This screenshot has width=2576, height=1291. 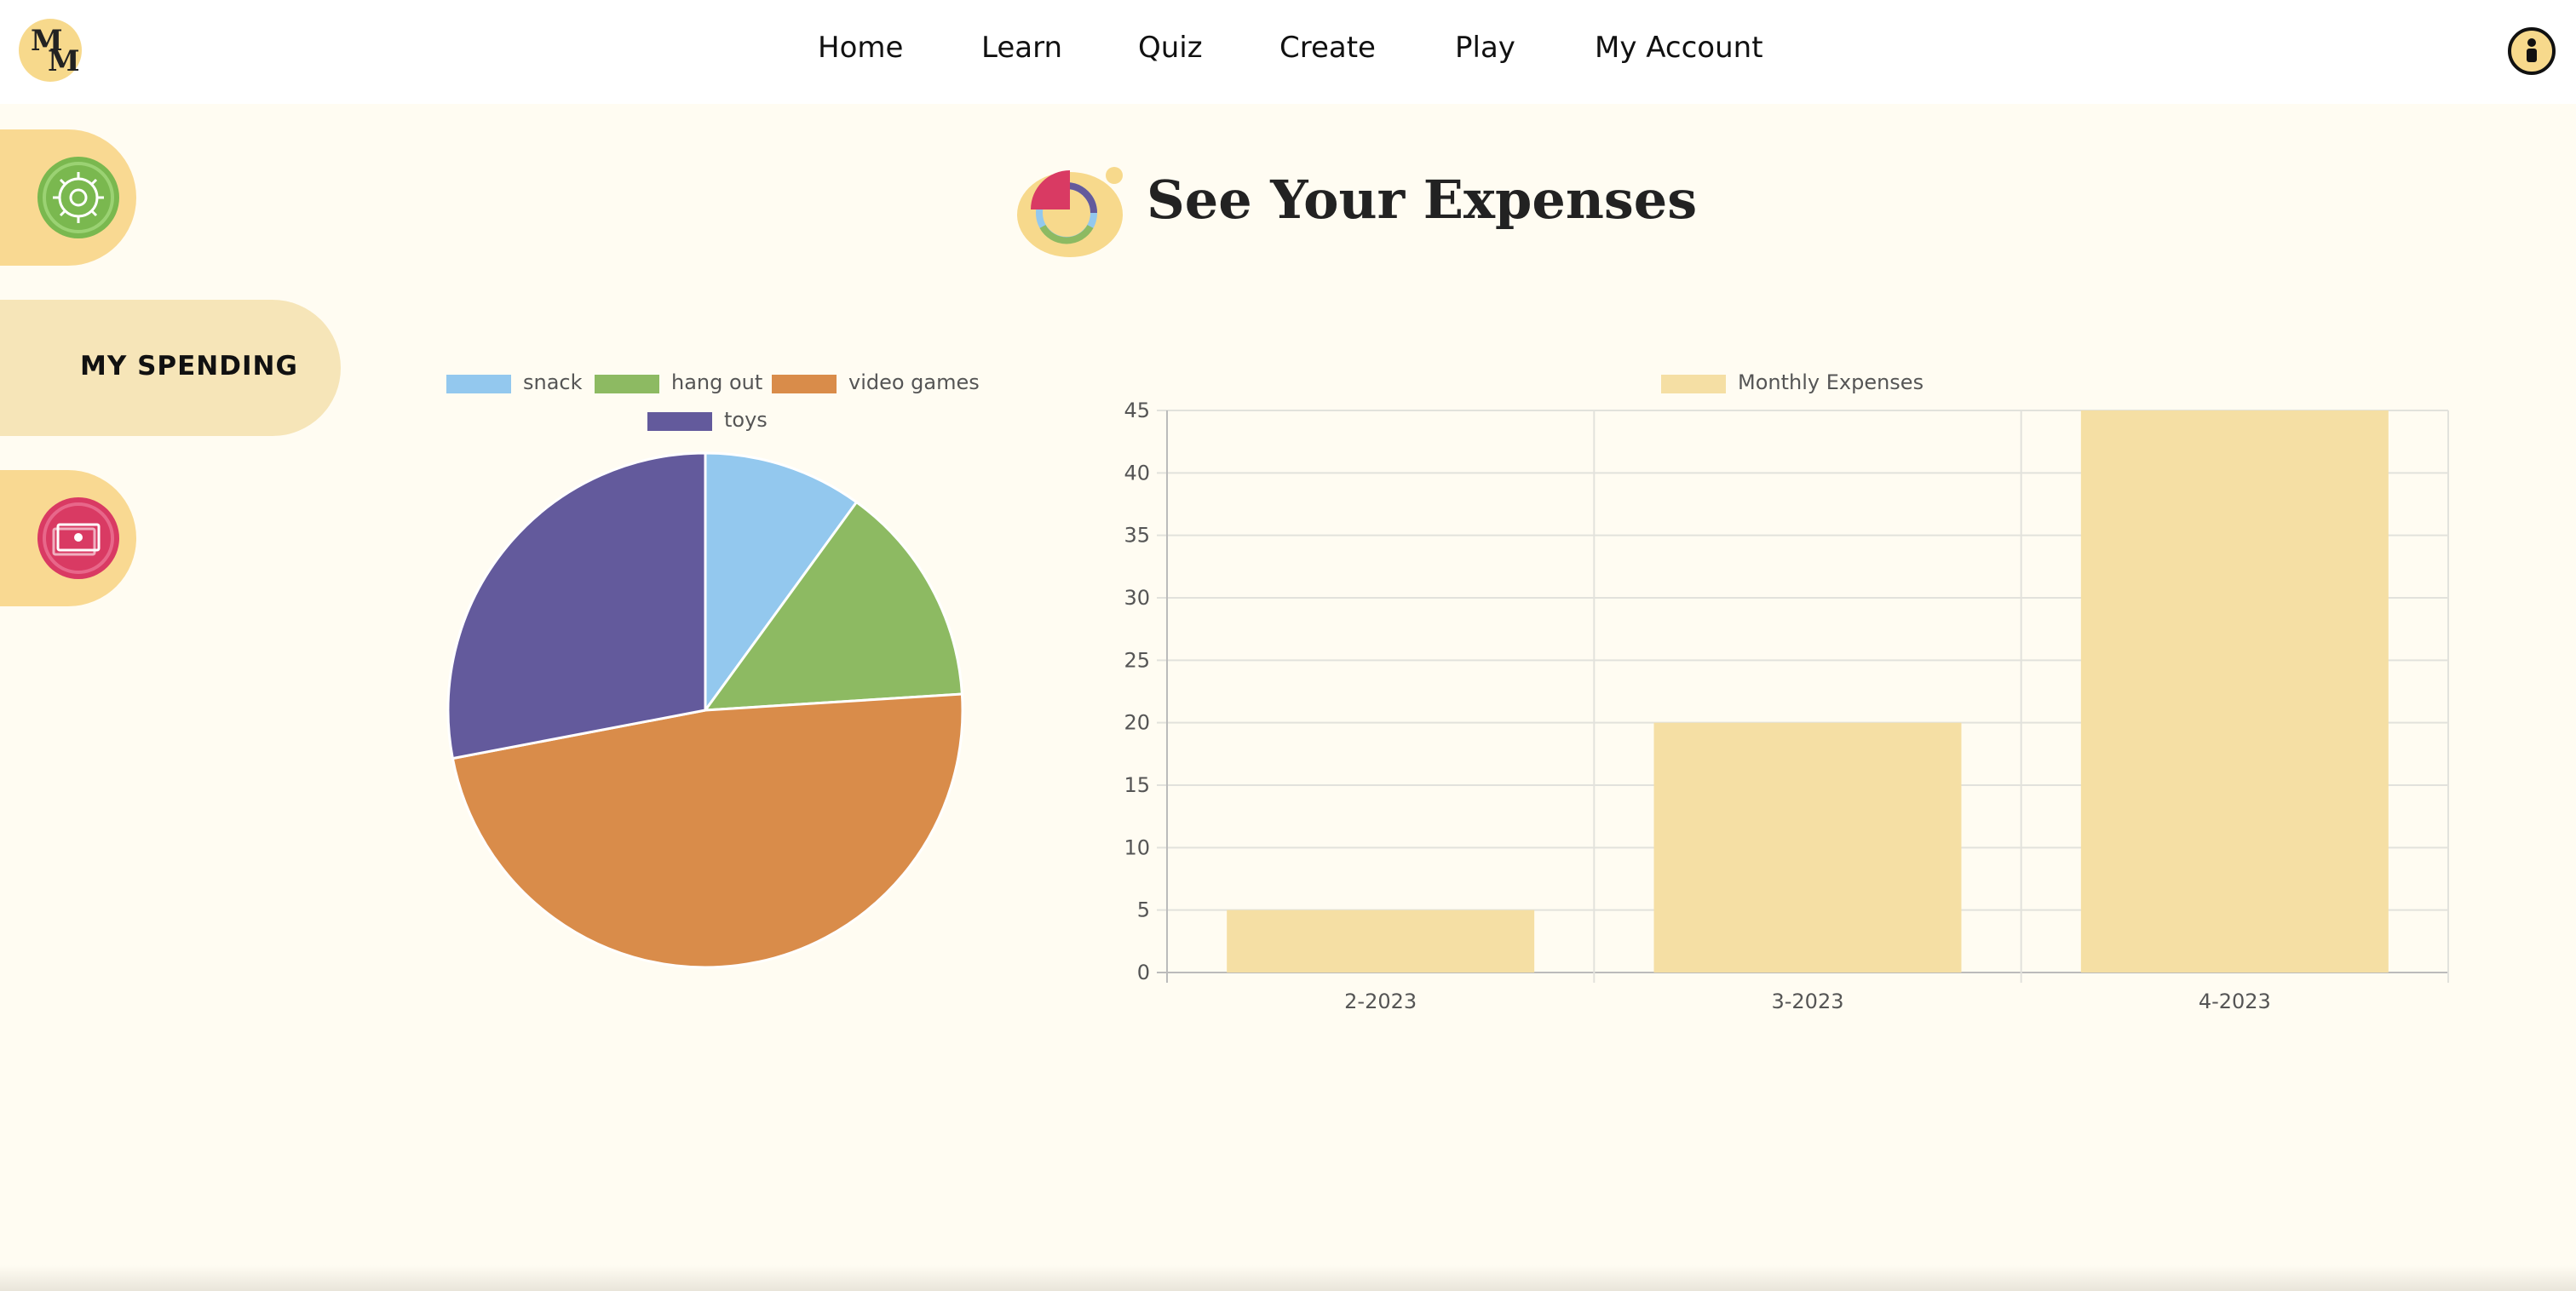 I want to click on pie-slice-toys, so click(x=577, y=605).